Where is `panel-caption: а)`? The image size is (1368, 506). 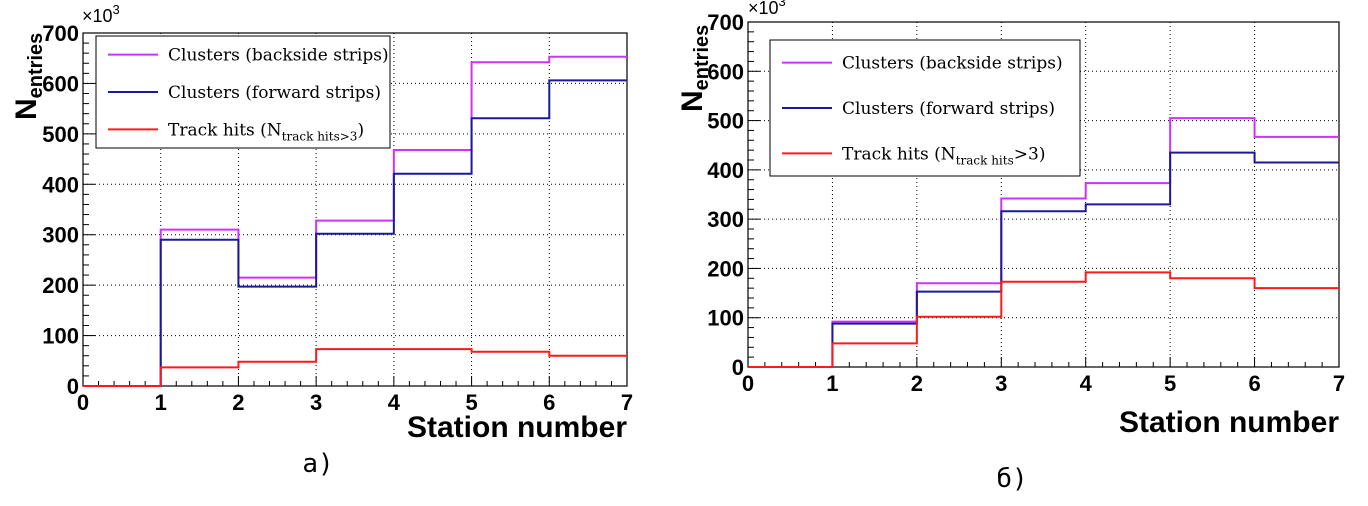 panel-caption: а) is located at coordinates (317, 464).